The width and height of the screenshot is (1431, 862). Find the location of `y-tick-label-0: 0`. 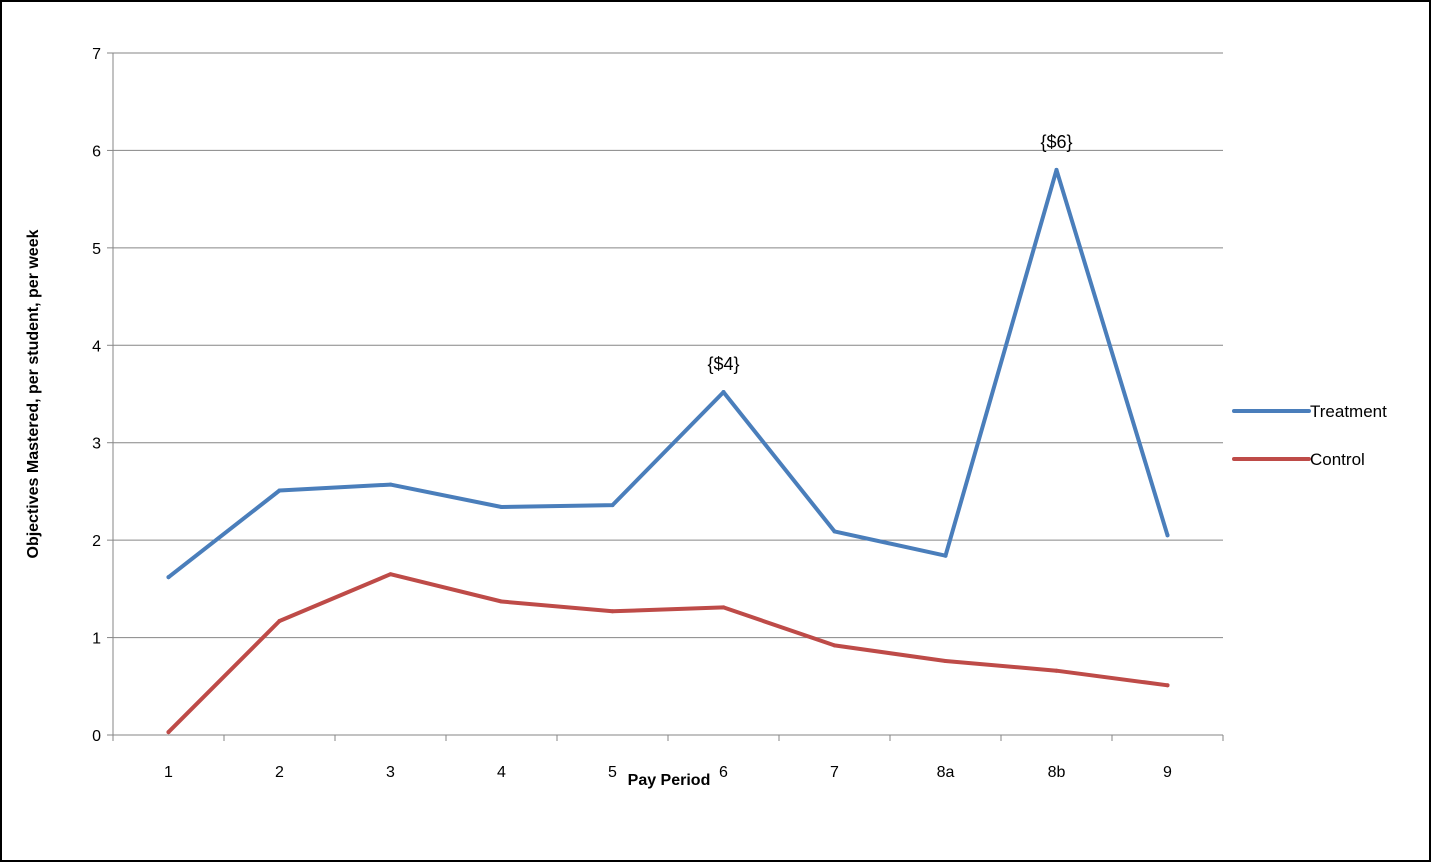

y-tick-label-0: 0 is located at coordinates (96, 736).